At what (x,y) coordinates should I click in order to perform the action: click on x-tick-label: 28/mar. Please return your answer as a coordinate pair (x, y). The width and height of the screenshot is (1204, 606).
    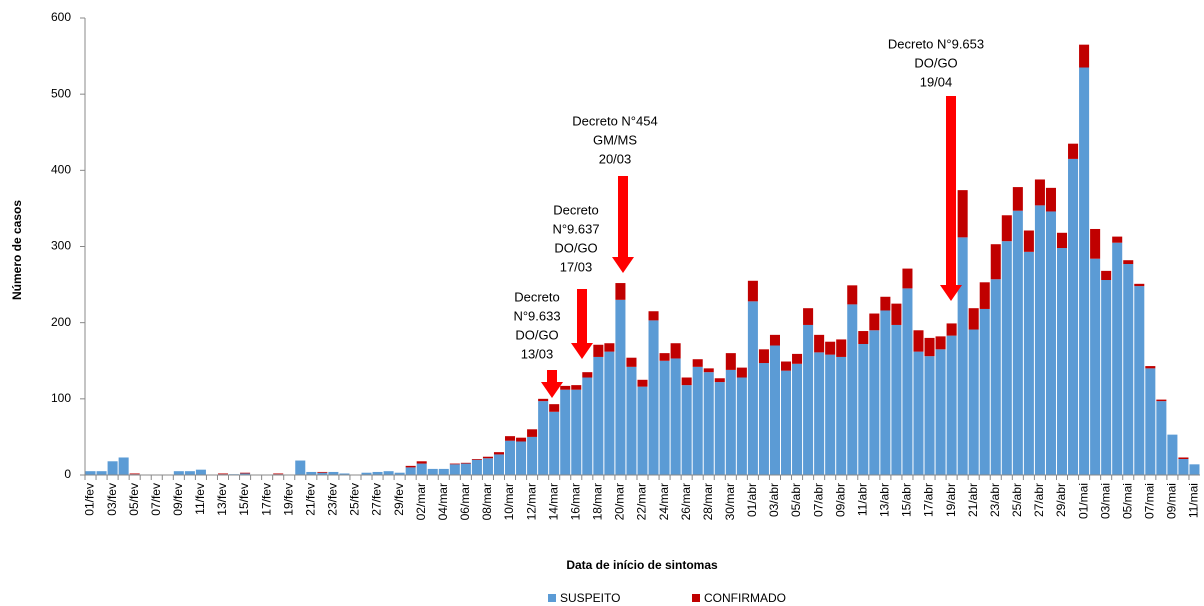
    Looking at the image, I should click on (708, 501).